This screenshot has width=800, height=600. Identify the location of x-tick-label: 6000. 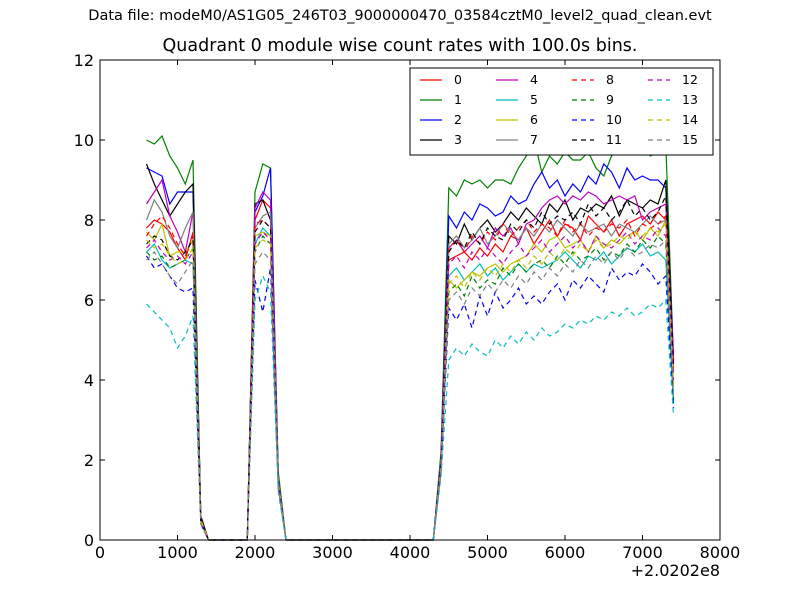
(565, 552).